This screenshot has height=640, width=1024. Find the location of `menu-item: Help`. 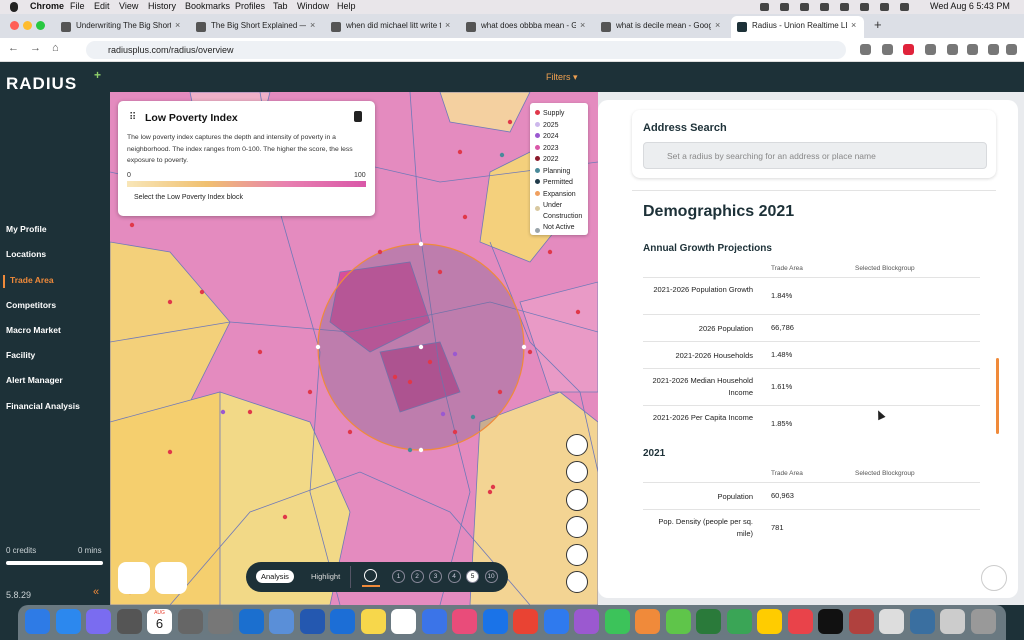

menu-item: Help is located at coordinates (346, 6).